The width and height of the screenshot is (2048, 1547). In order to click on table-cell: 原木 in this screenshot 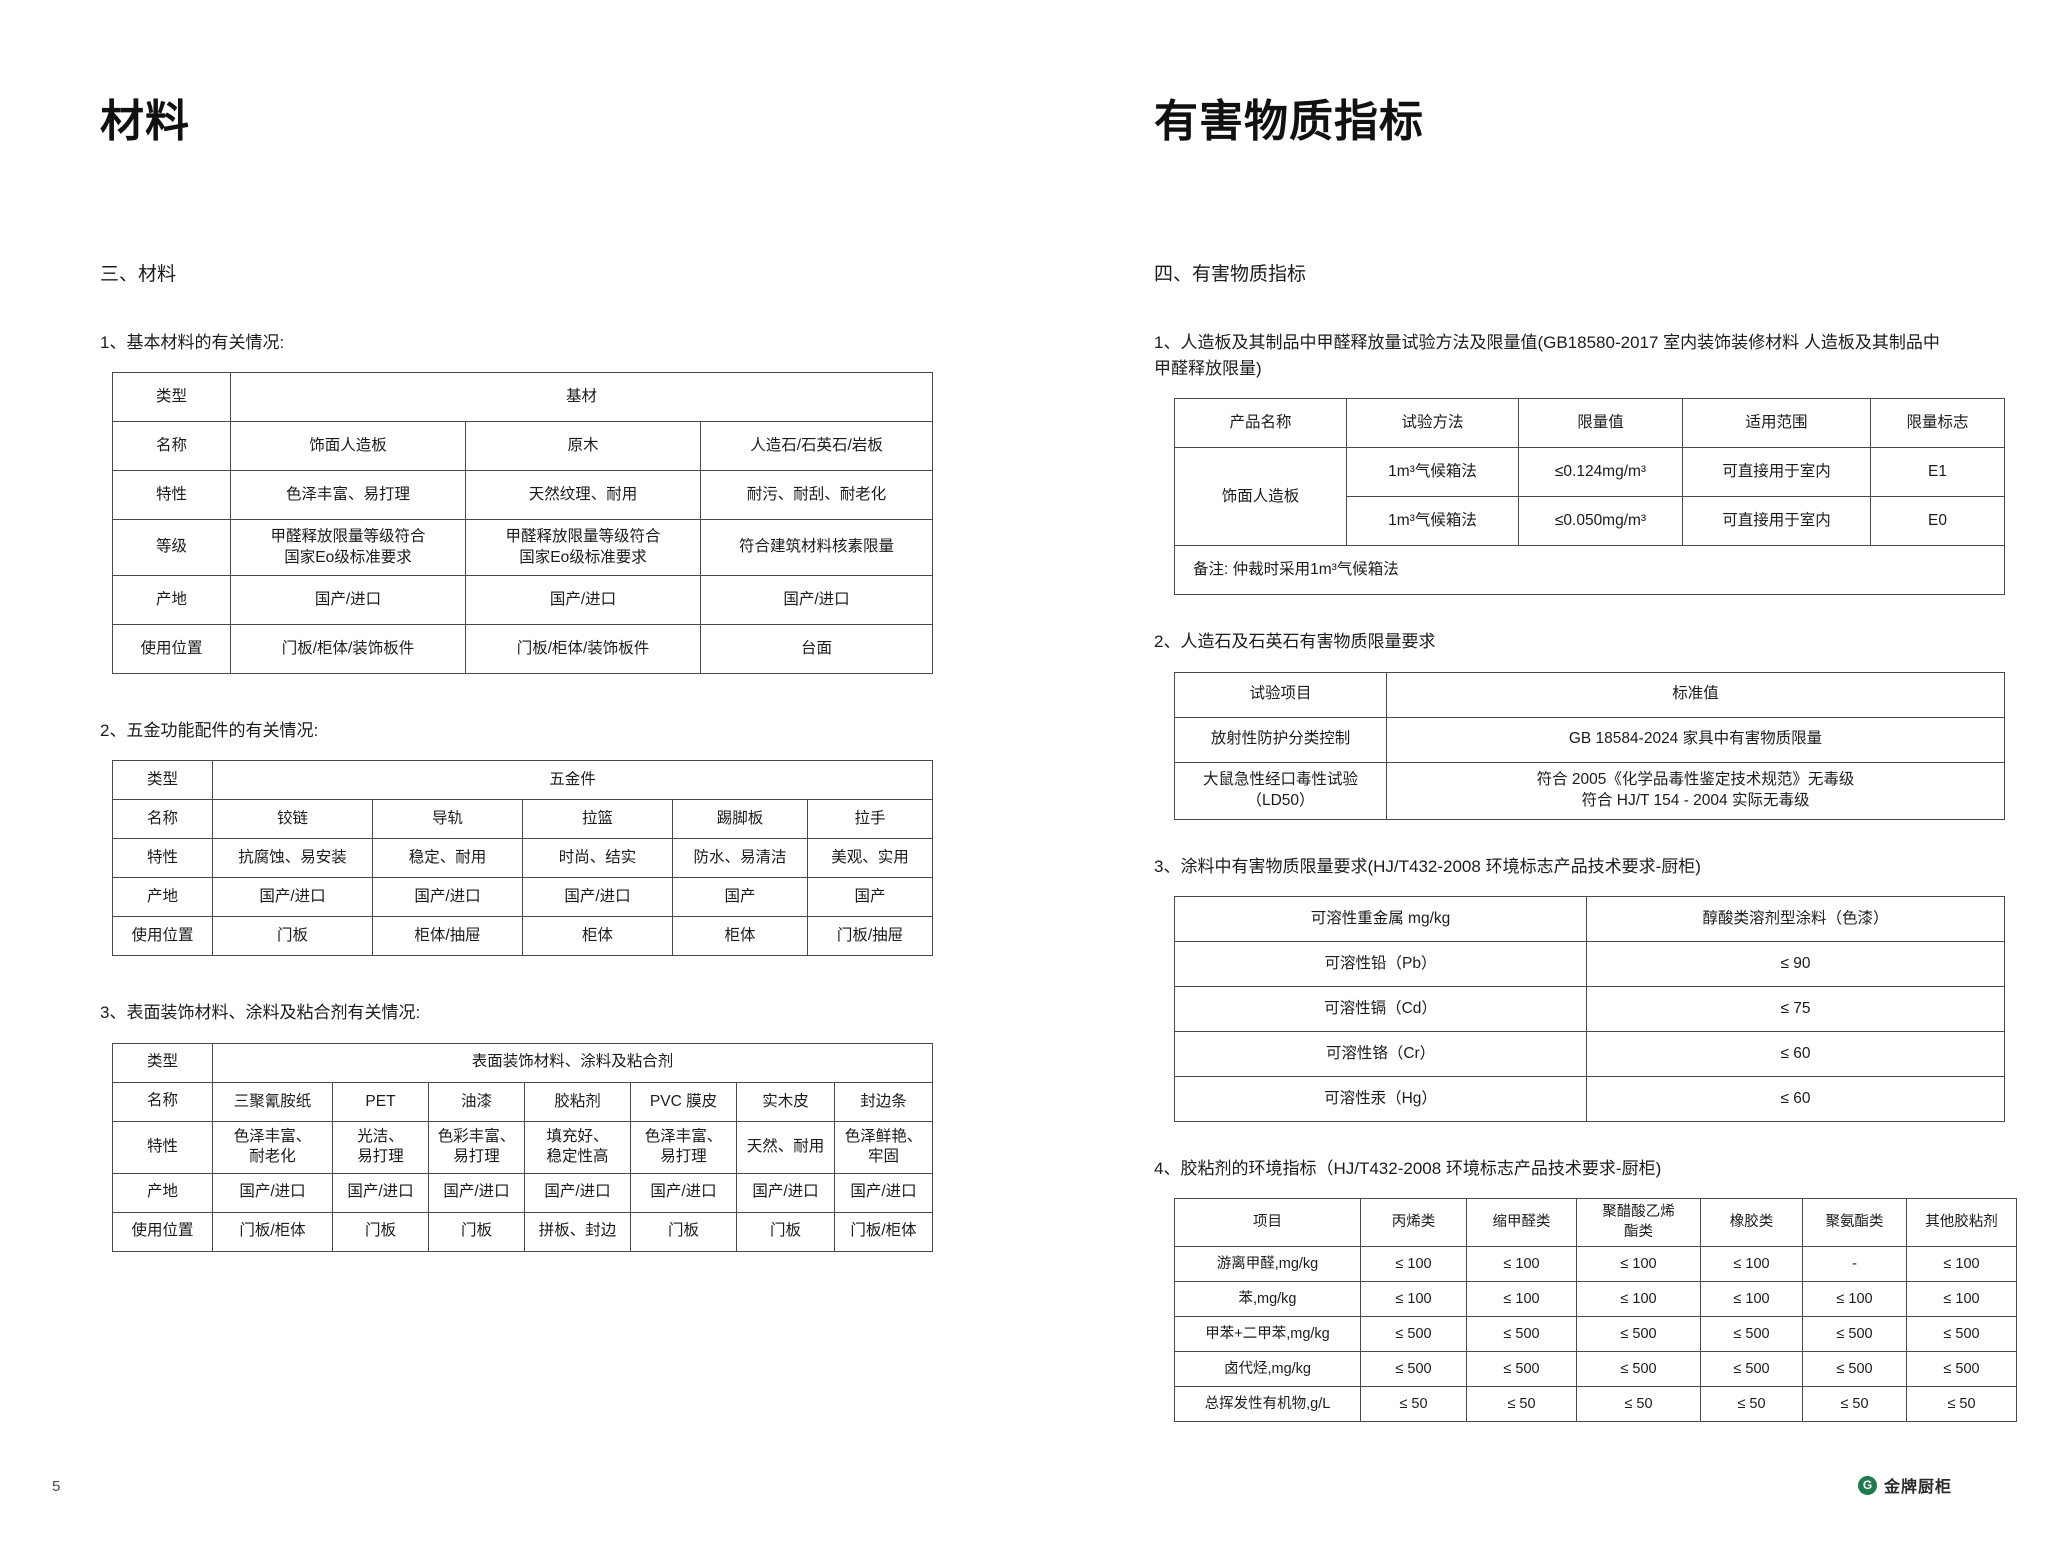, I will do `click(583, 446)`.